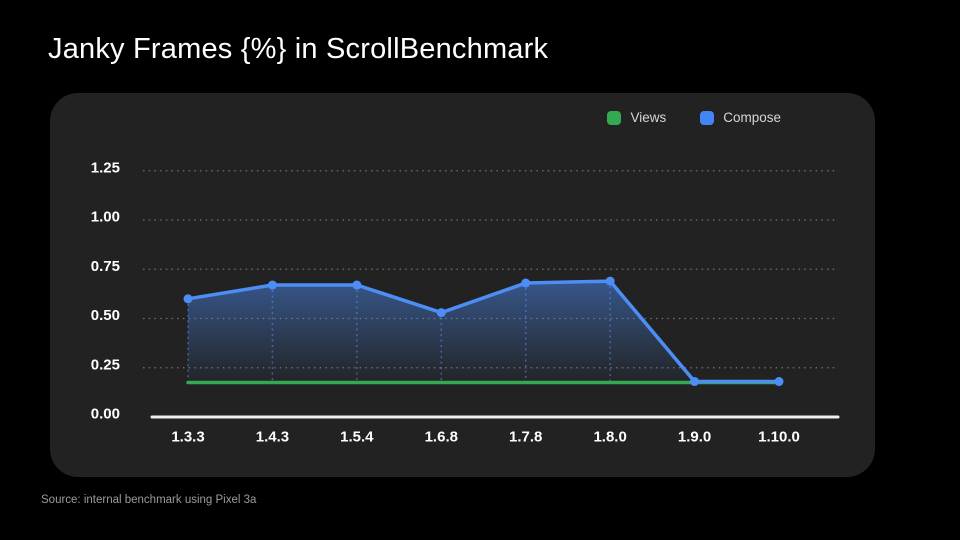 The height and width of the screenshot is (540, 960). What do you see at coordinates (357, 437) in the screenshot?
I see `x-tick-label: 1.5.4` at bounding box center [357, 437].